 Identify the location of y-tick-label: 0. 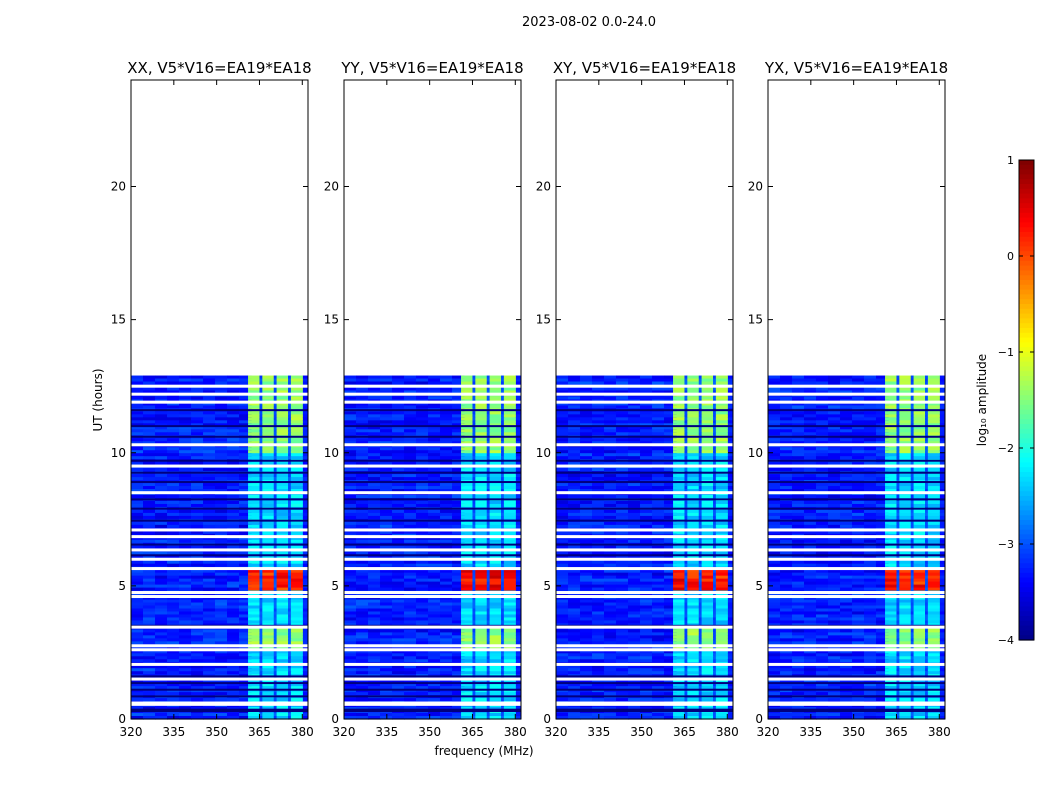
(335, 719).